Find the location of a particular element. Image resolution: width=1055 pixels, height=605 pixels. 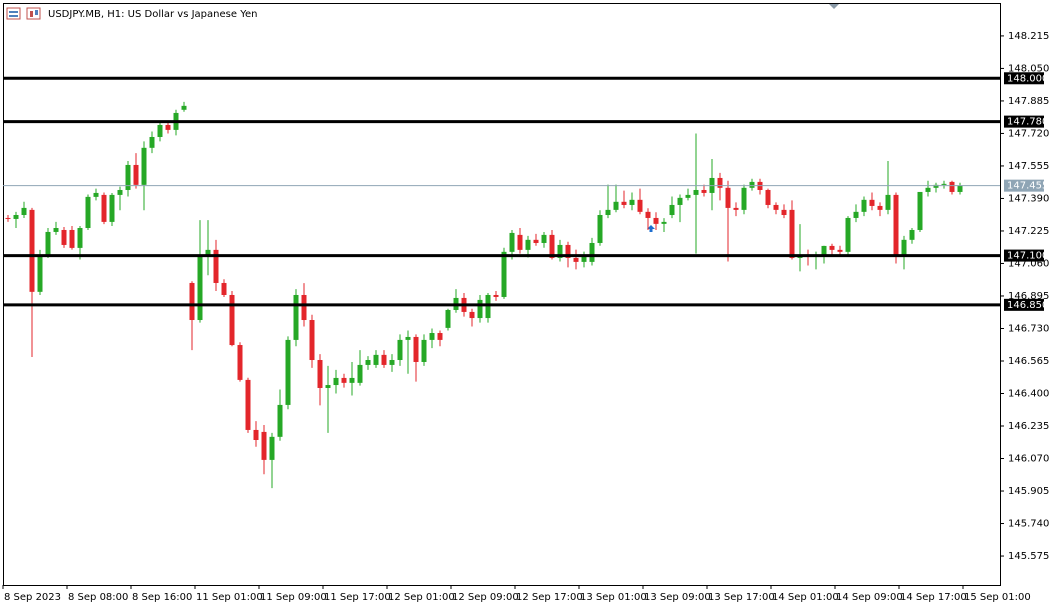

y-tick-label: 147.225 is located at coordinates (1028, 231).